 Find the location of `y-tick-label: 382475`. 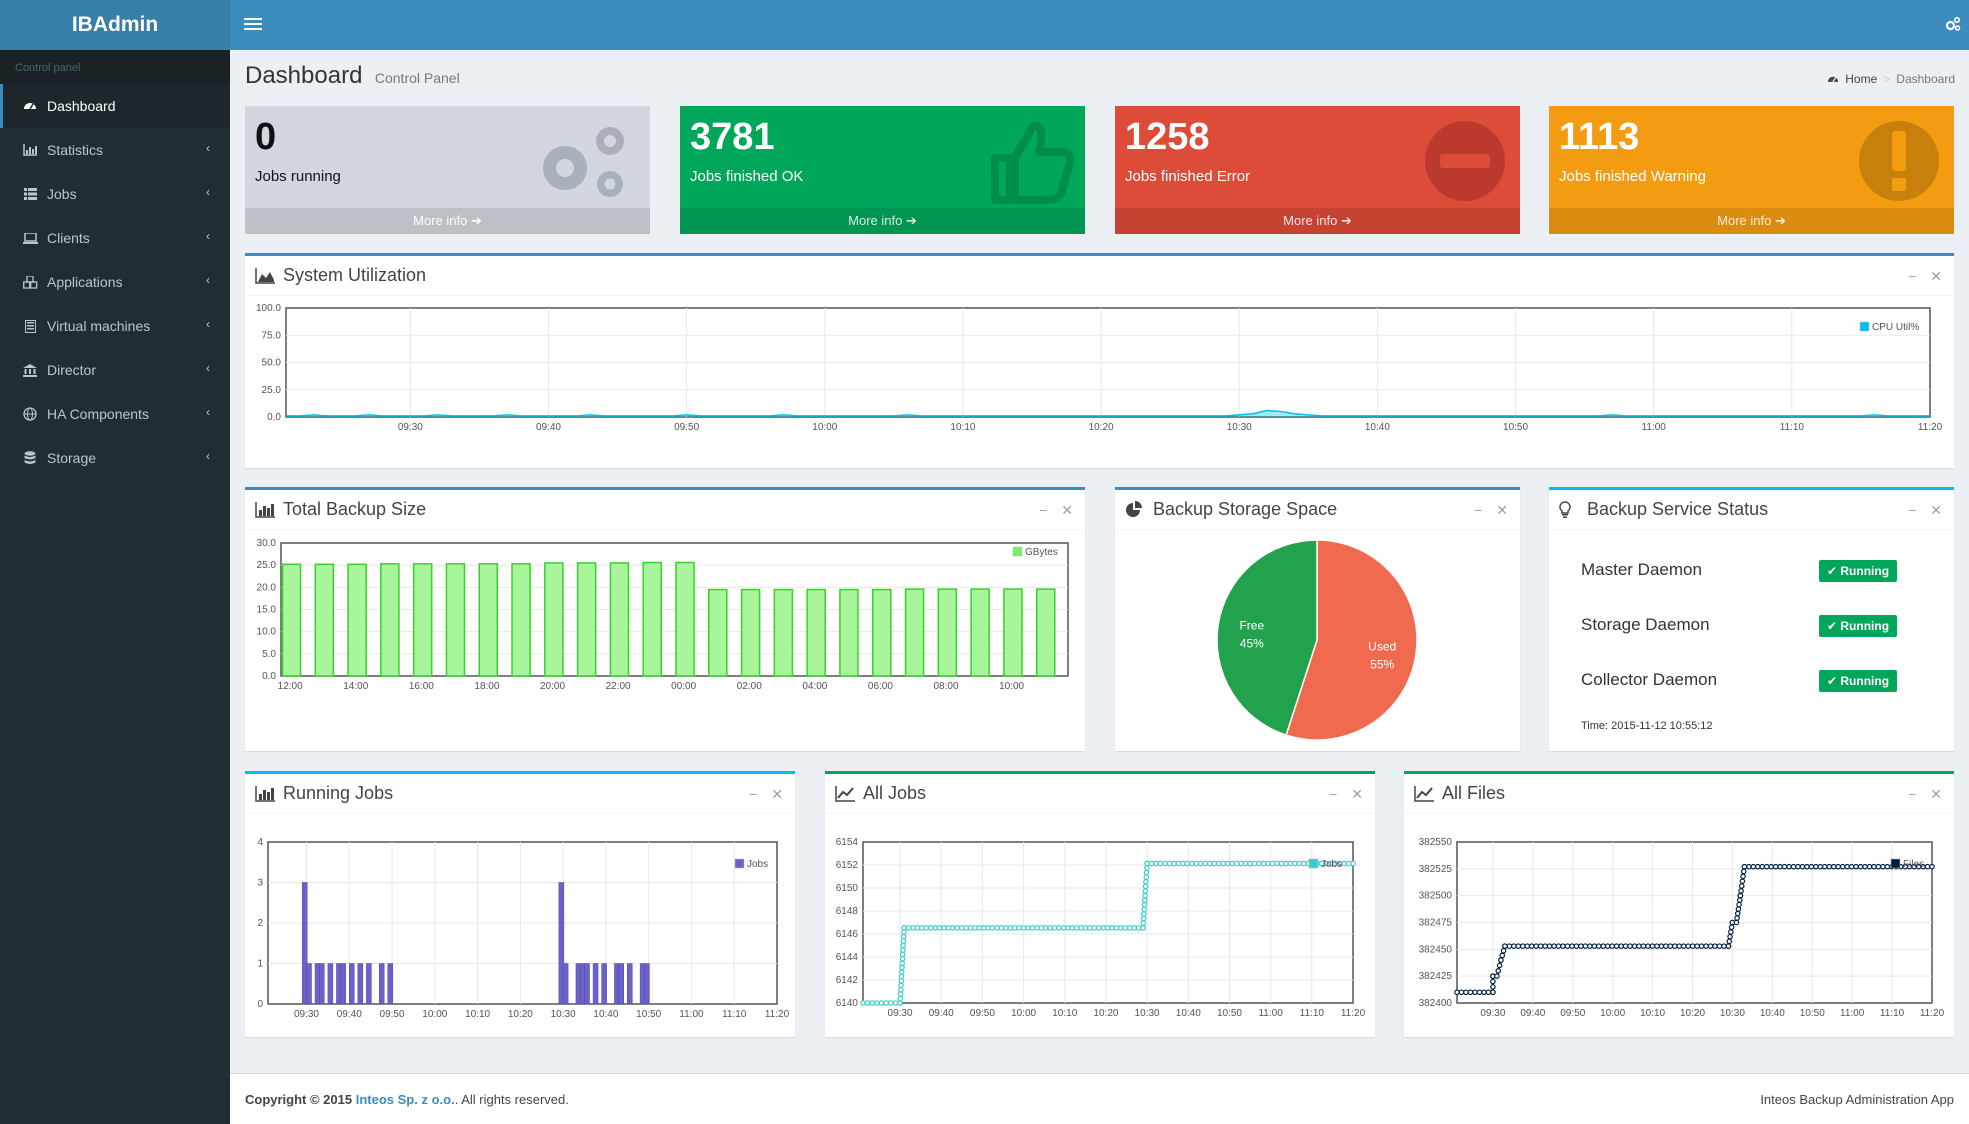

y-tick-label: 382475 is located at coordinates (1436, 923).